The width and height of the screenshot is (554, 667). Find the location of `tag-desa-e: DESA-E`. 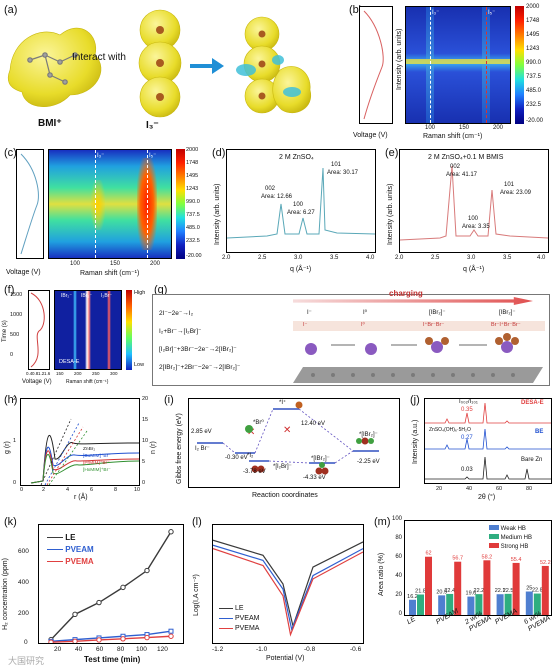

tag-desa-e: DESA-E is located at coordinates (69, 362).